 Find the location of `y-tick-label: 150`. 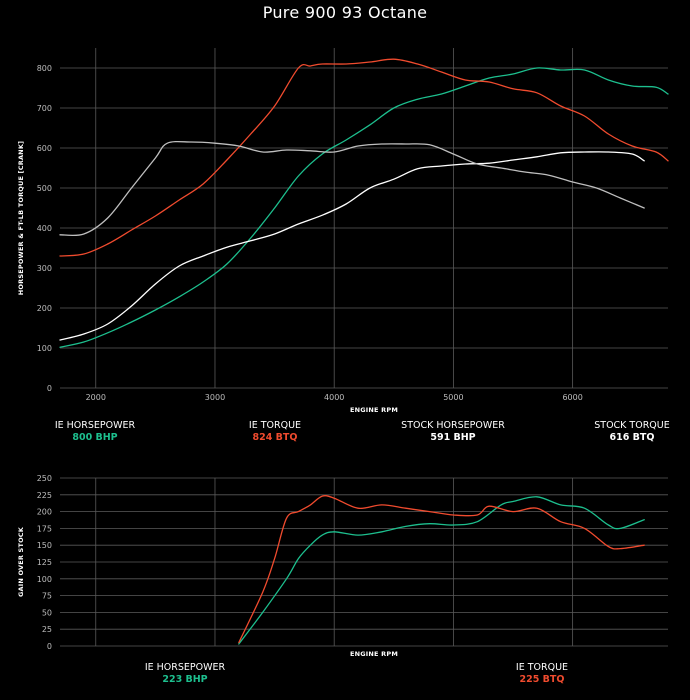

y-tick-label: 150 is located at coordinates (44, 545).